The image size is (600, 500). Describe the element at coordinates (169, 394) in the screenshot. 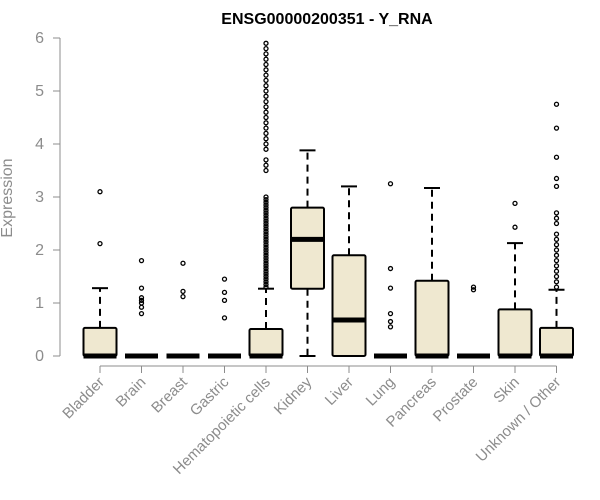

I see `x-tick-label: Breast` at that location.